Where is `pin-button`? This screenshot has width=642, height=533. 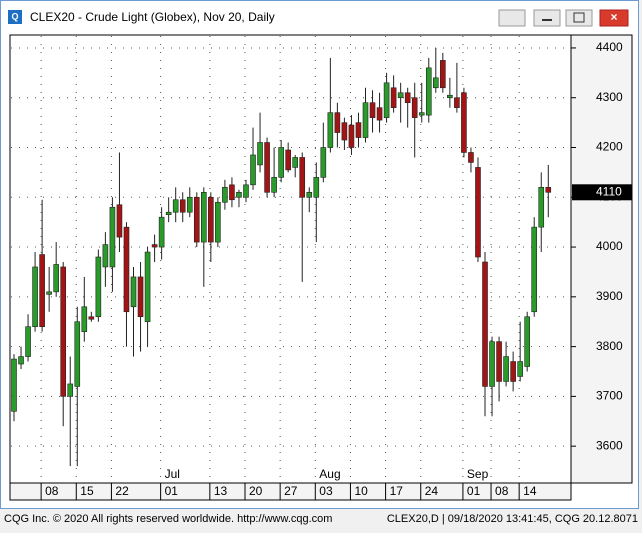
pin-button is located at coordinates (512, 18).